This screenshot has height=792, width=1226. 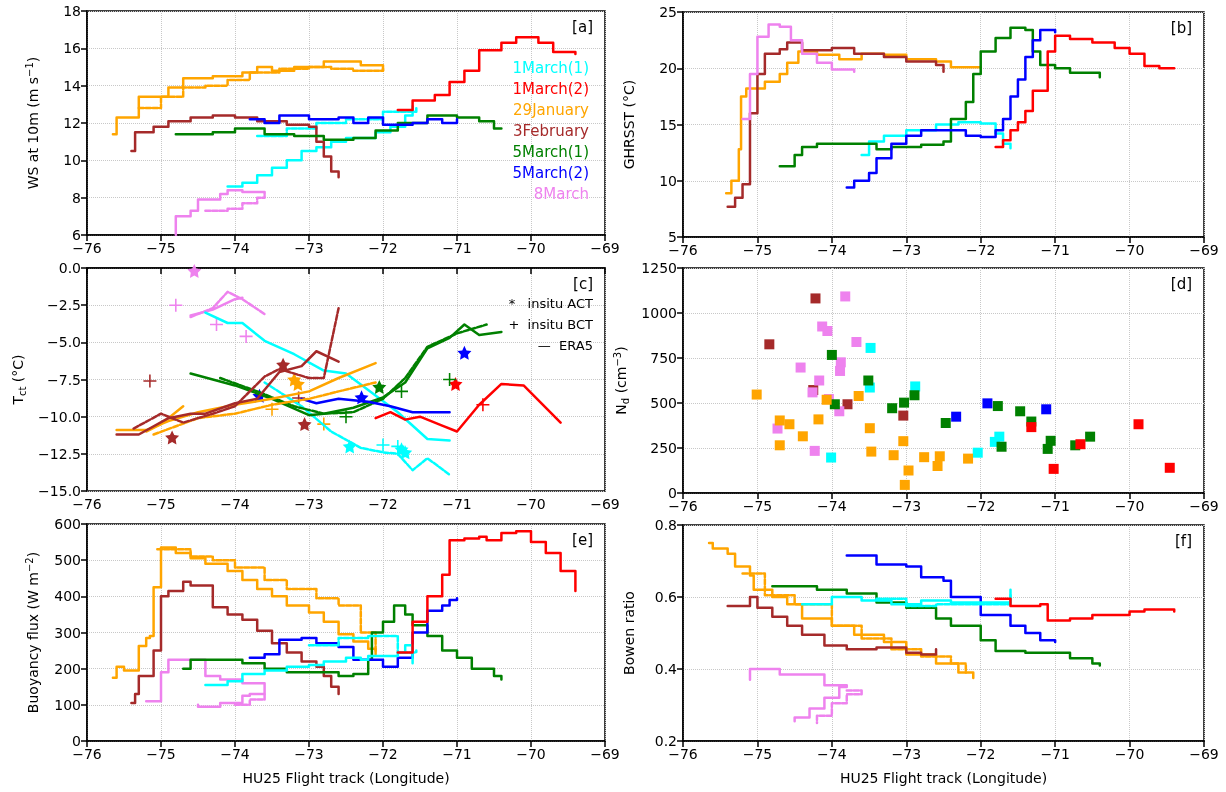 What do you see at coordinates (551, 131) in the screenshot?
I see `text: 3February` at bounding box center [551, 131].